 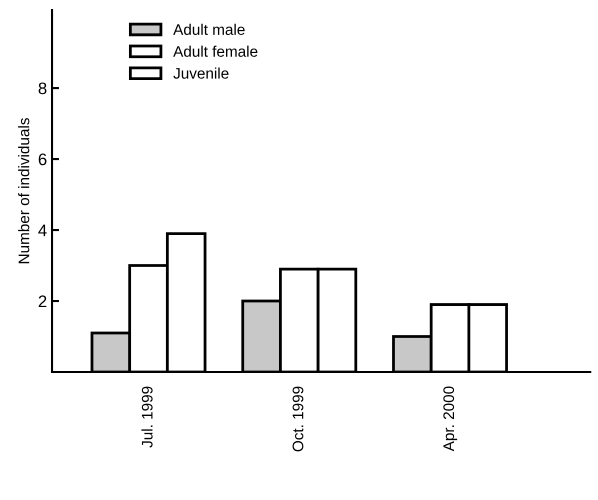 I want to click on x-tick-label: Oct. 1999, so click(x=298, y=419).